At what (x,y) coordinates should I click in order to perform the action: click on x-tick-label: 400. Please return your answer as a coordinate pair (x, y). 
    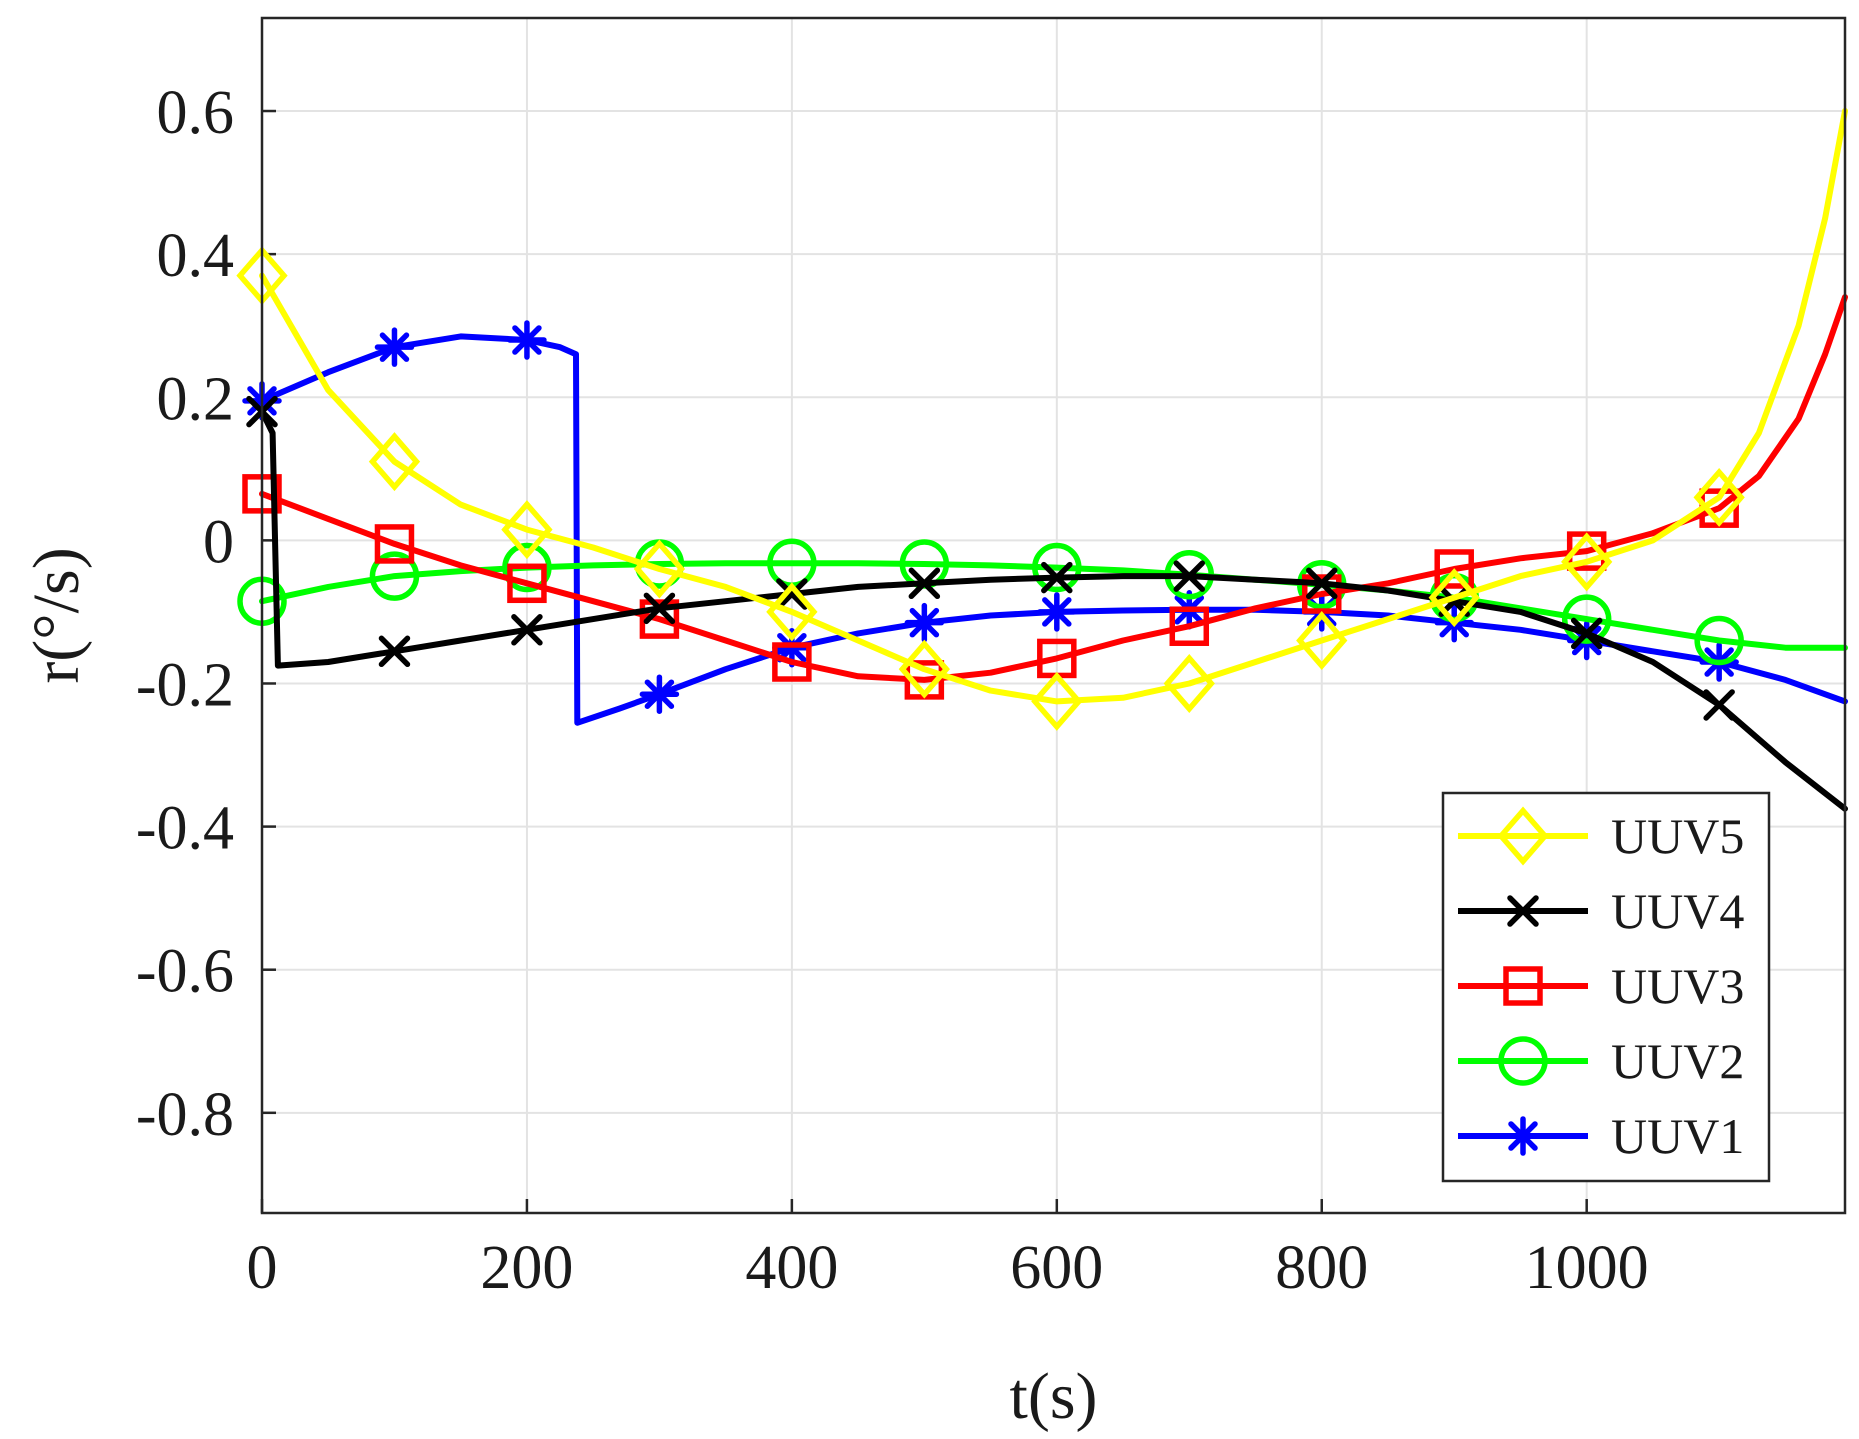
    Looking at the image, I should click on (791, 1268).